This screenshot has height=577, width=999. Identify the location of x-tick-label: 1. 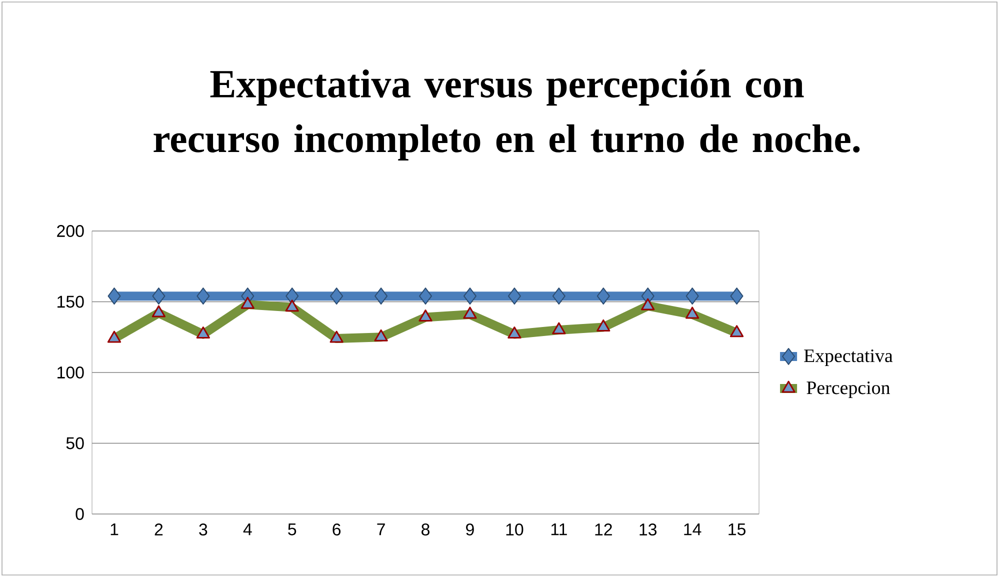
(114, 530).